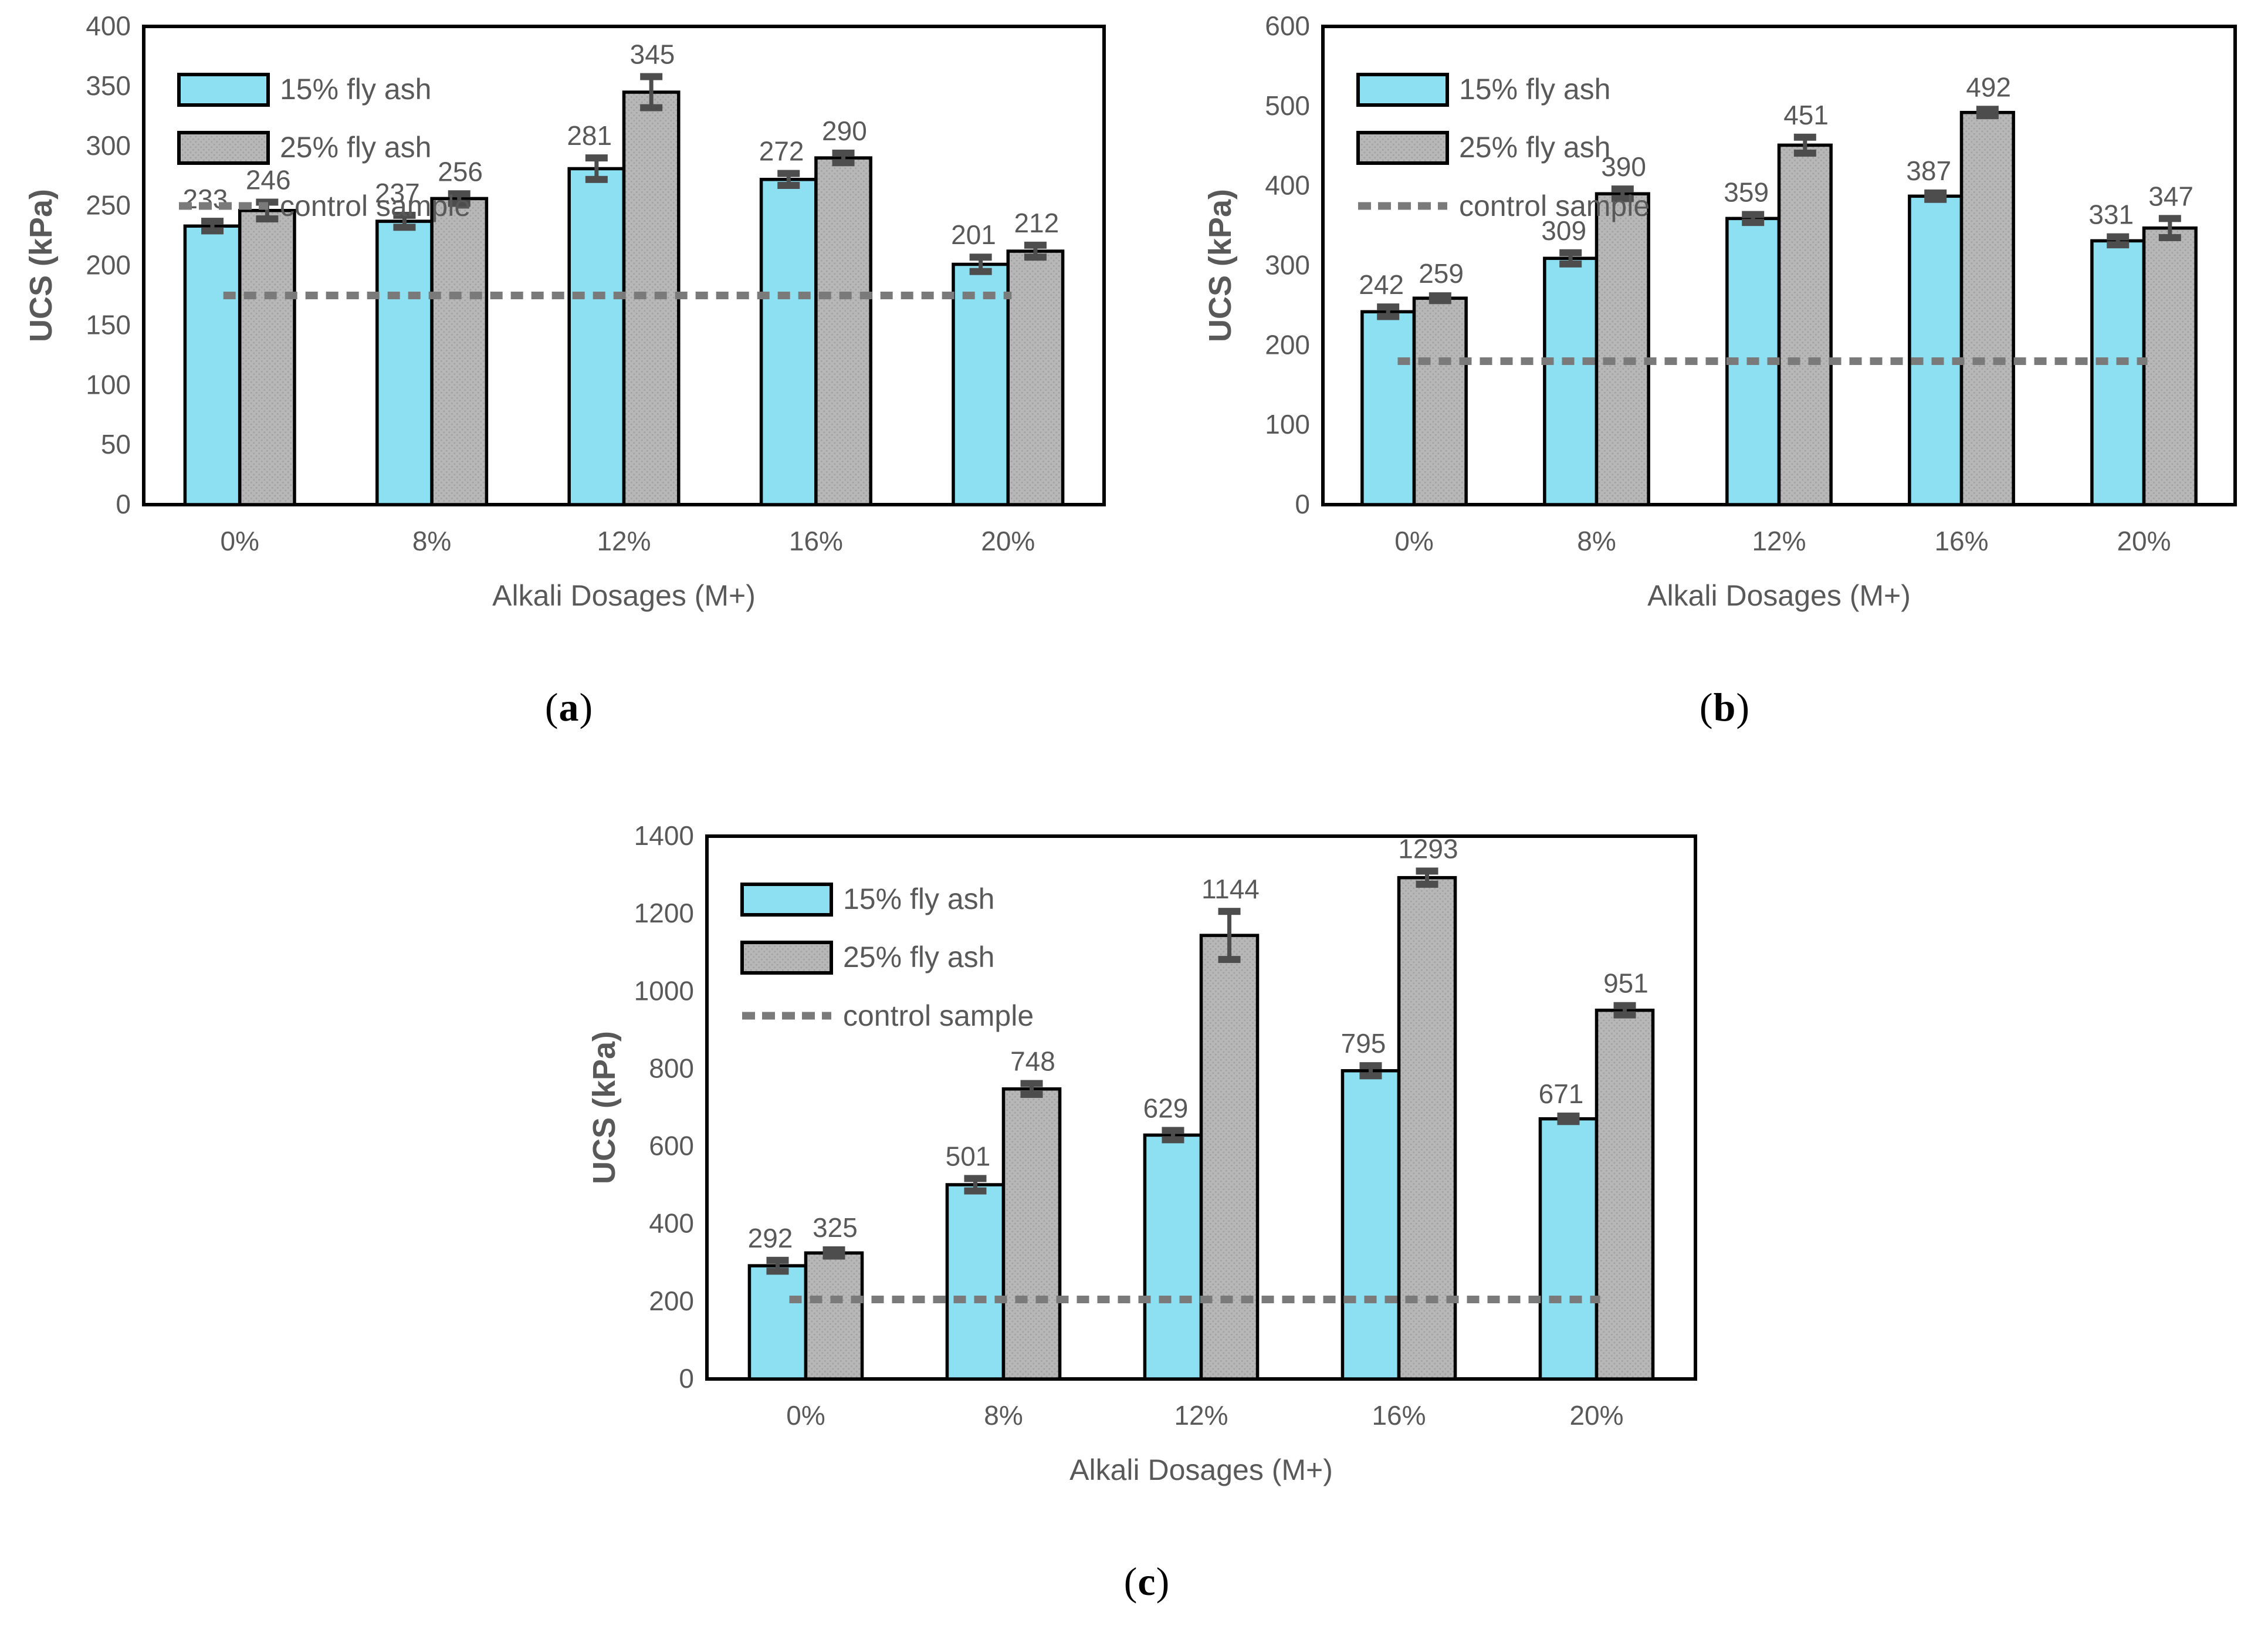  What do you see at coordinates (108, 85) in the screenshot?
I see `y-tick-label: 350` at bounding box center [108, 85].